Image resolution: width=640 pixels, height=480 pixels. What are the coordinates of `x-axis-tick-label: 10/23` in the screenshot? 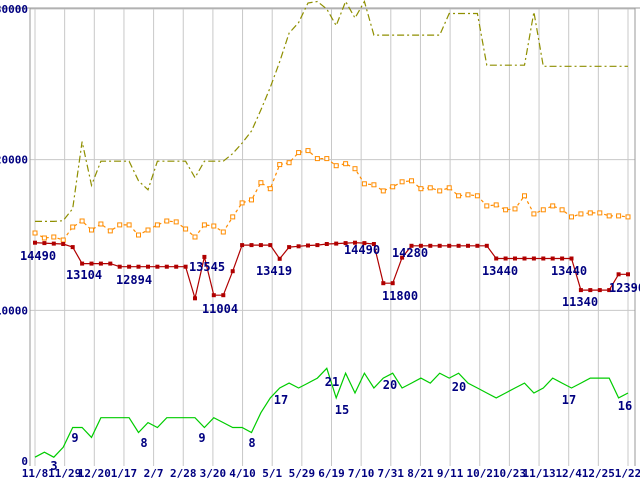 It's located at (509, 473).